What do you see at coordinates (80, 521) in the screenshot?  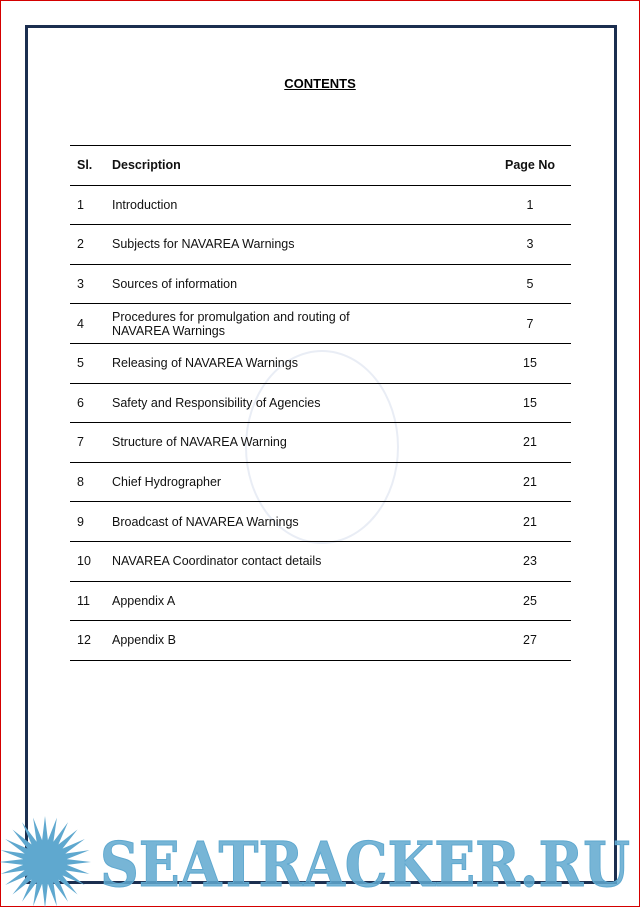 I see `cell-sl: 9` at bounding box center [80, 521].